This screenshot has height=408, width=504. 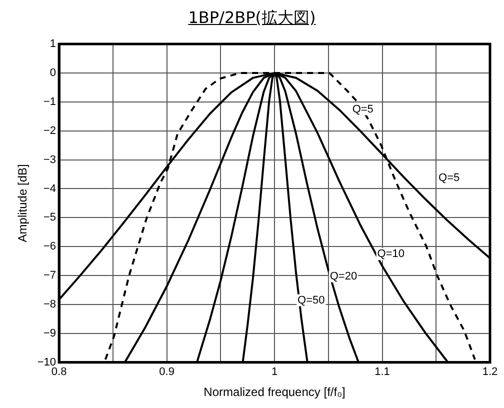 What do you see at coordinates (382, 372) in the screenshot?
I see `x-tick-label: 1.1` at bounding box center [382, 372].